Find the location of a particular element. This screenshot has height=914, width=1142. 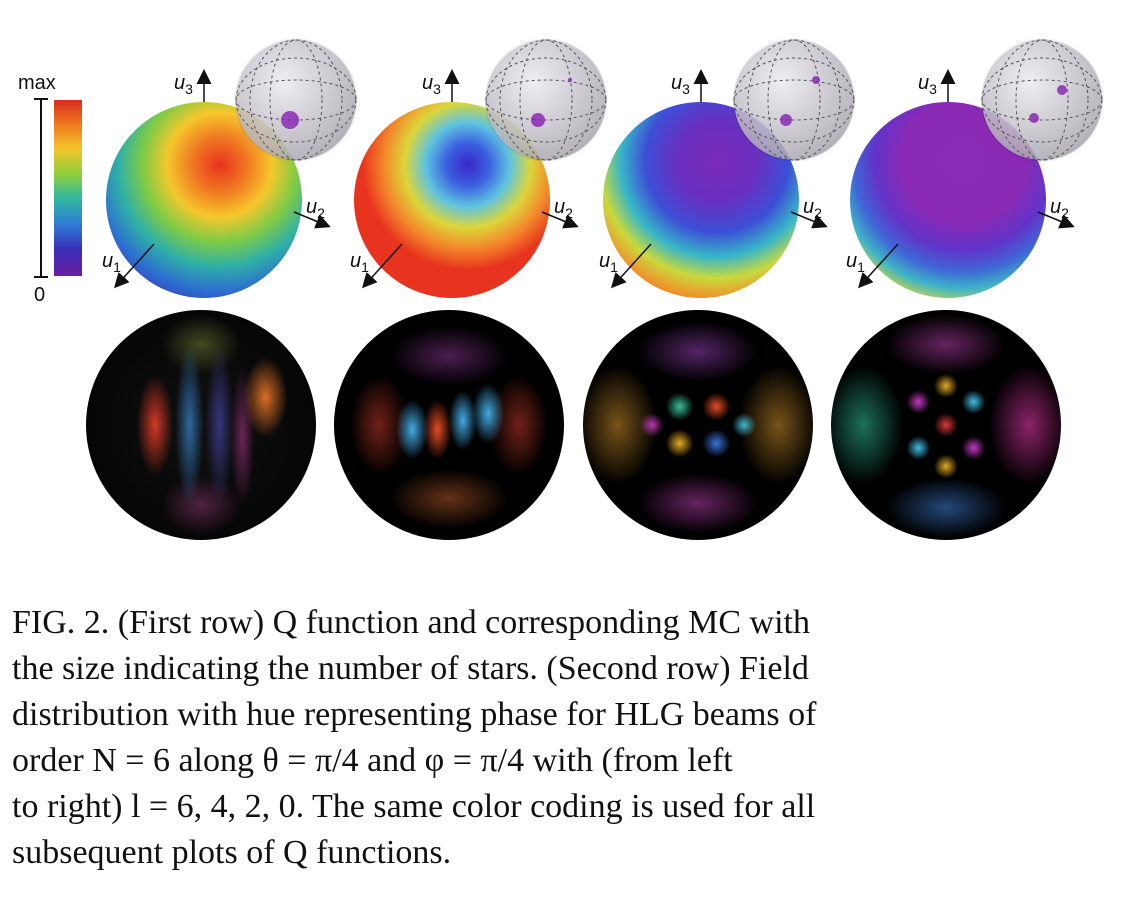

caption-line-6: subsequent plots of Q functions. is located at coordinates (232, 852).